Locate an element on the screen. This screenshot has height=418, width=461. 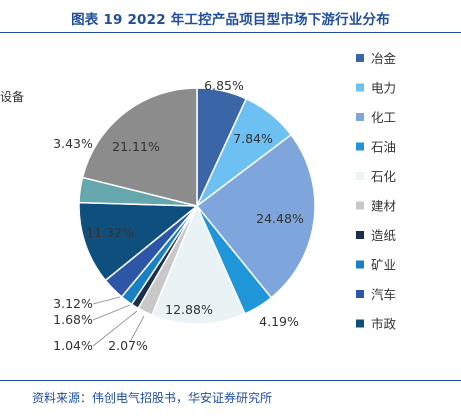
legend-label: 市政 is located at coordinates (384, 324).